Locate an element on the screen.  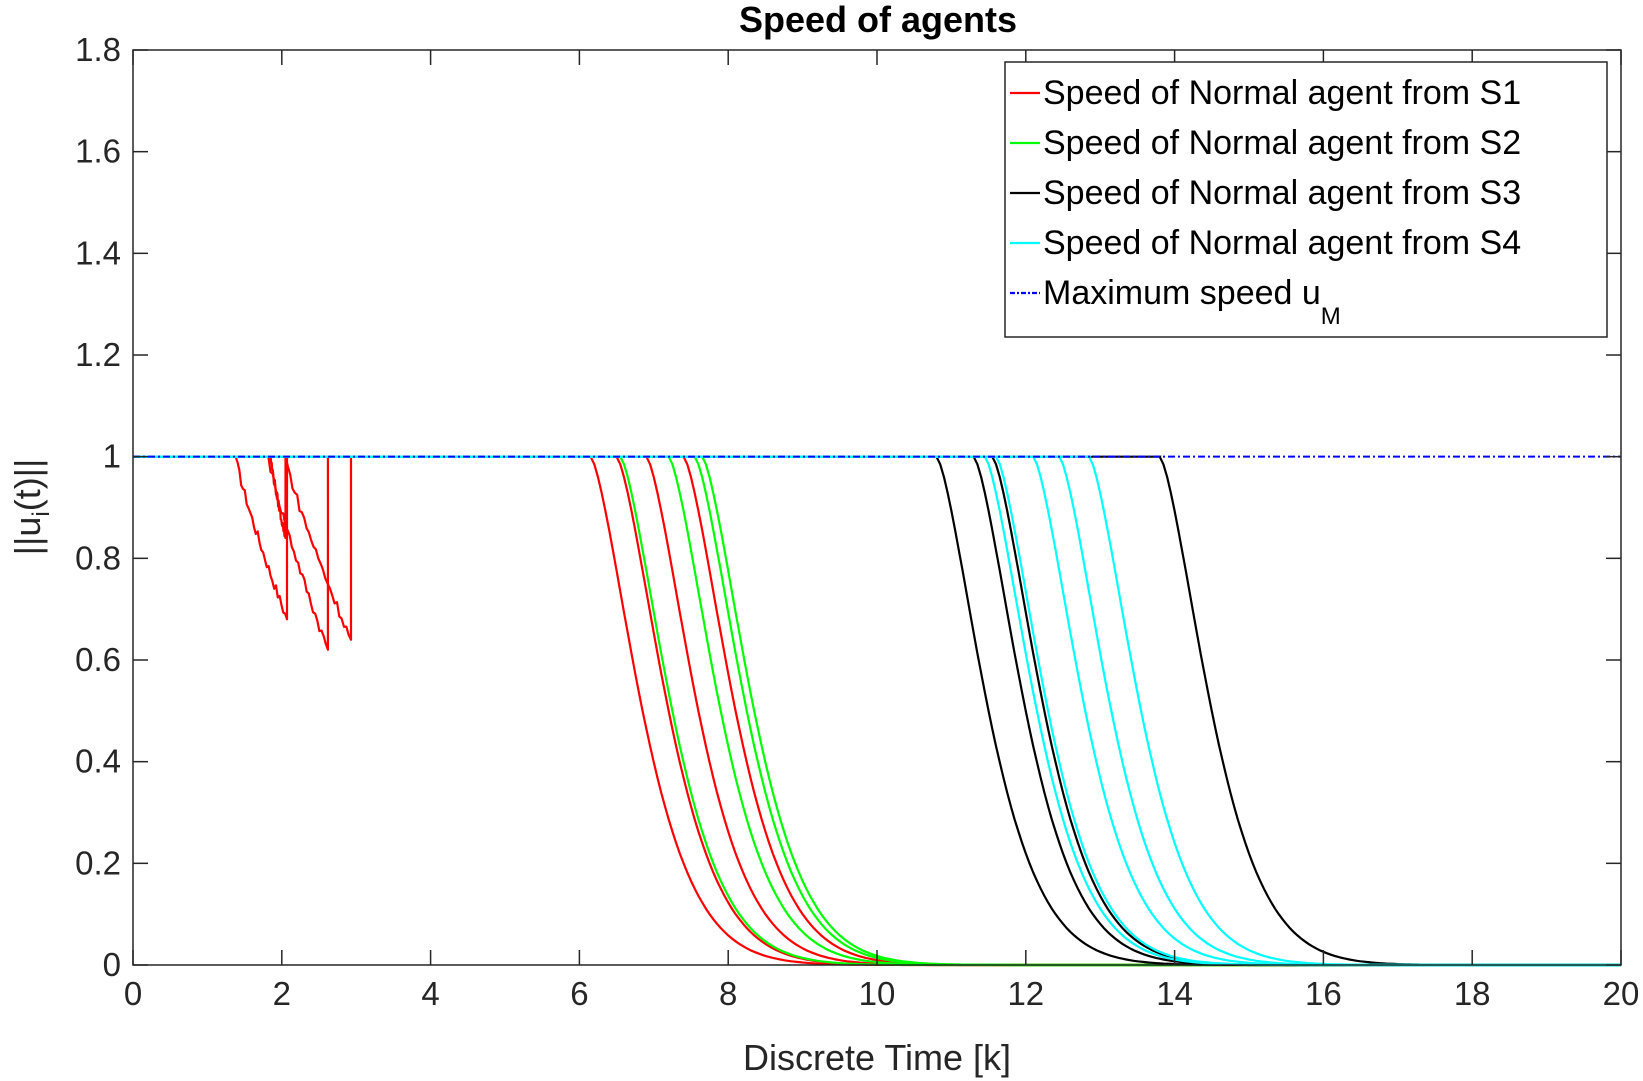
y-axis-label-sub: i is located at coordinates (41, 513).